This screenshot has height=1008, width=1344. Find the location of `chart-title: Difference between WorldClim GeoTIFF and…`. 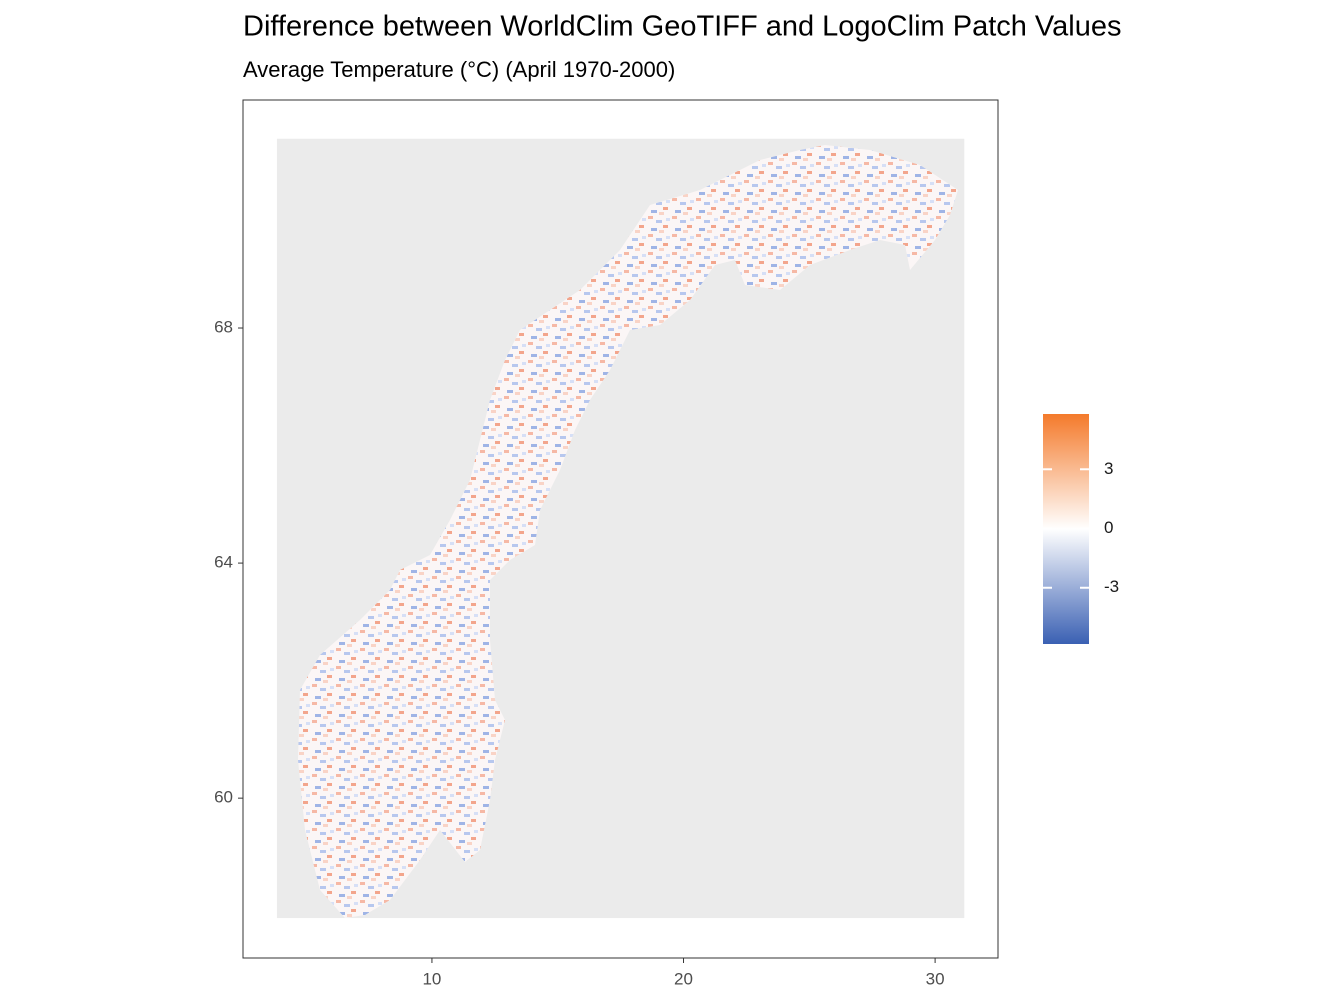

chart-title: Difference between WorldClim GeoTIFF and… is located at coordinates (682, 27).